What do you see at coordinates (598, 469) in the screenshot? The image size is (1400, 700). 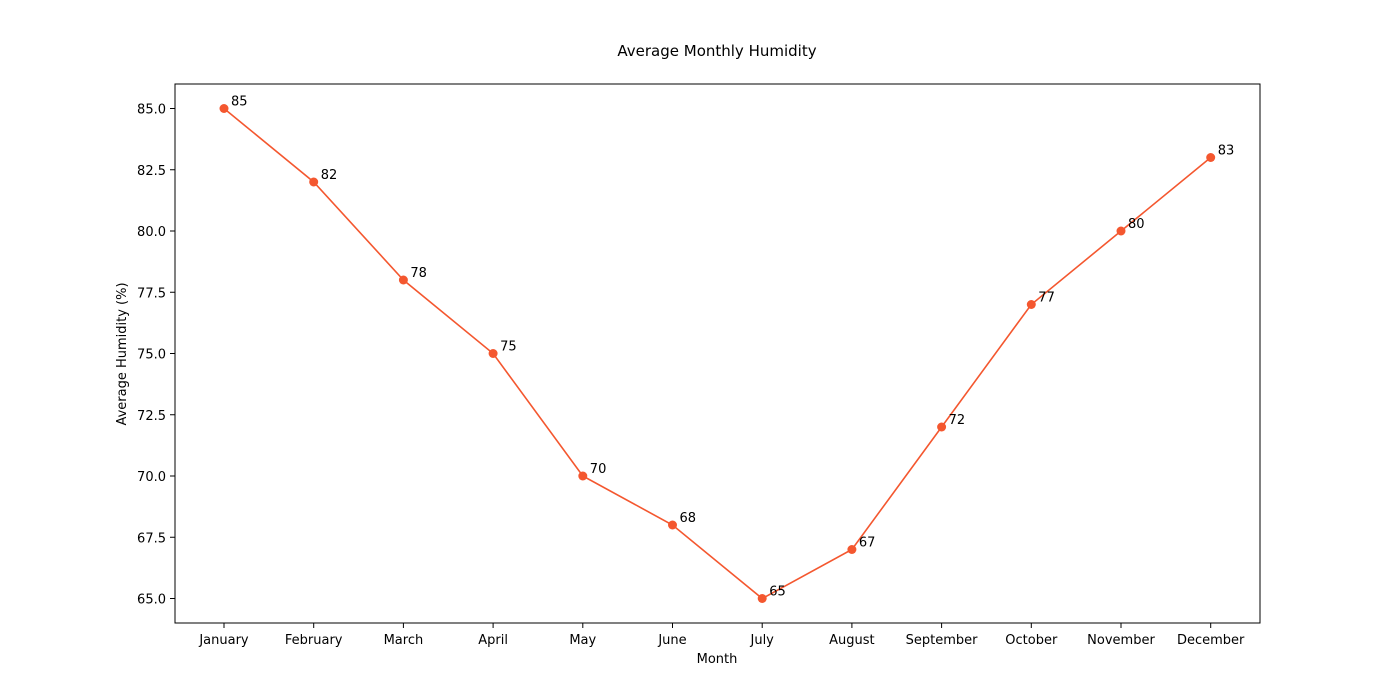 I see `data-label: 70` at bounding box center [598, 469].